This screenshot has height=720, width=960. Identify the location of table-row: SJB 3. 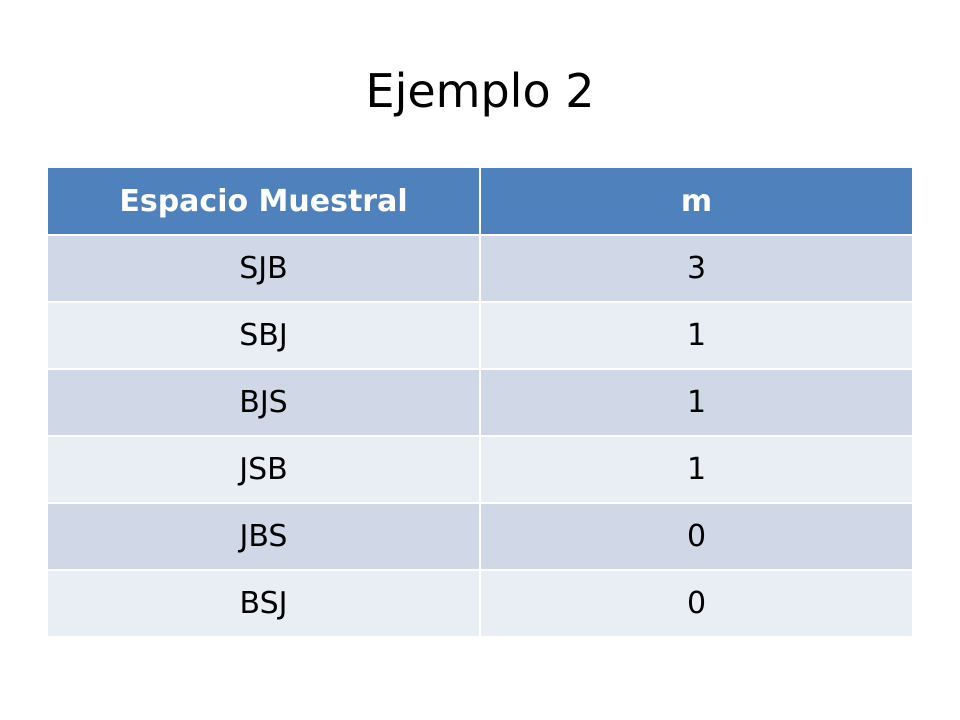
(480, 269).